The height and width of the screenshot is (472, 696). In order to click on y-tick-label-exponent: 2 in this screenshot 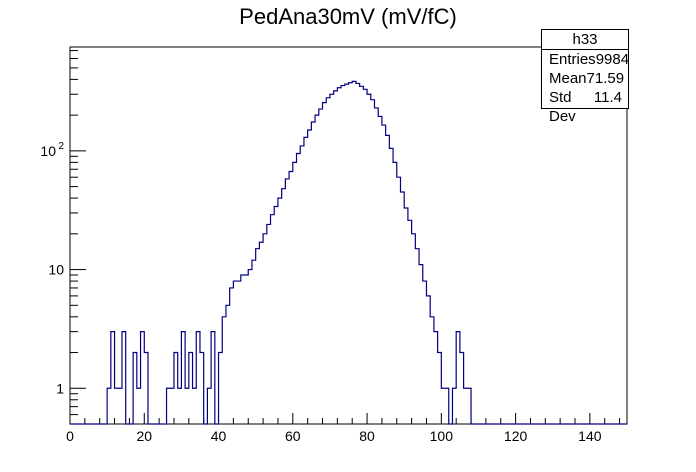, I will do `click(61, 146)`.